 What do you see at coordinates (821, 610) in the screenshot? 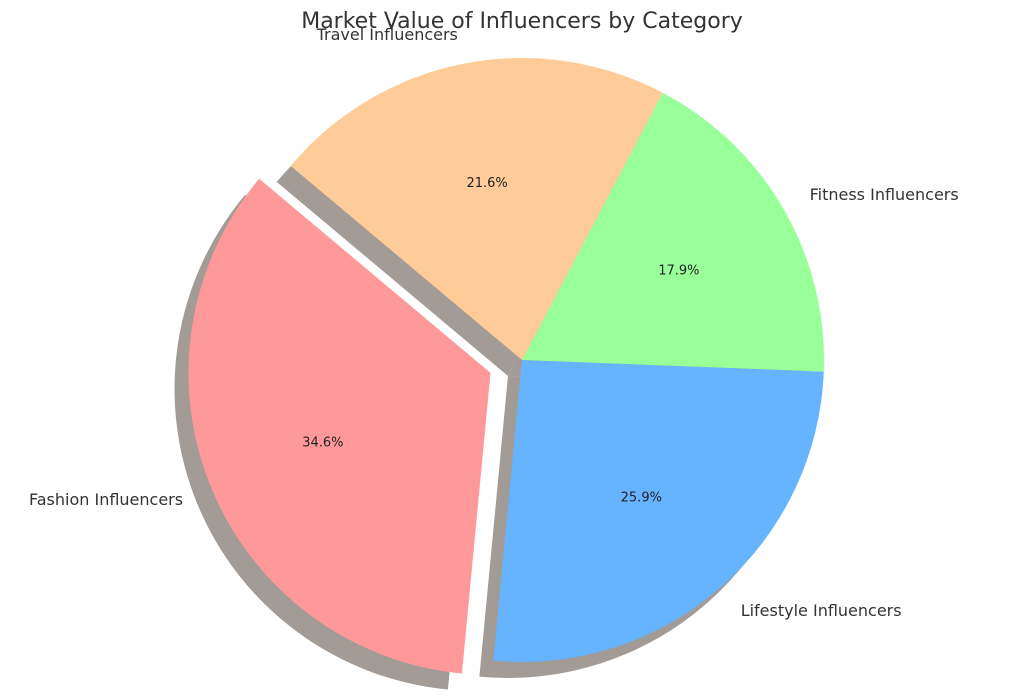
I see `slice-label: Lifestyle Influencers` at bounding box center [821, 610].